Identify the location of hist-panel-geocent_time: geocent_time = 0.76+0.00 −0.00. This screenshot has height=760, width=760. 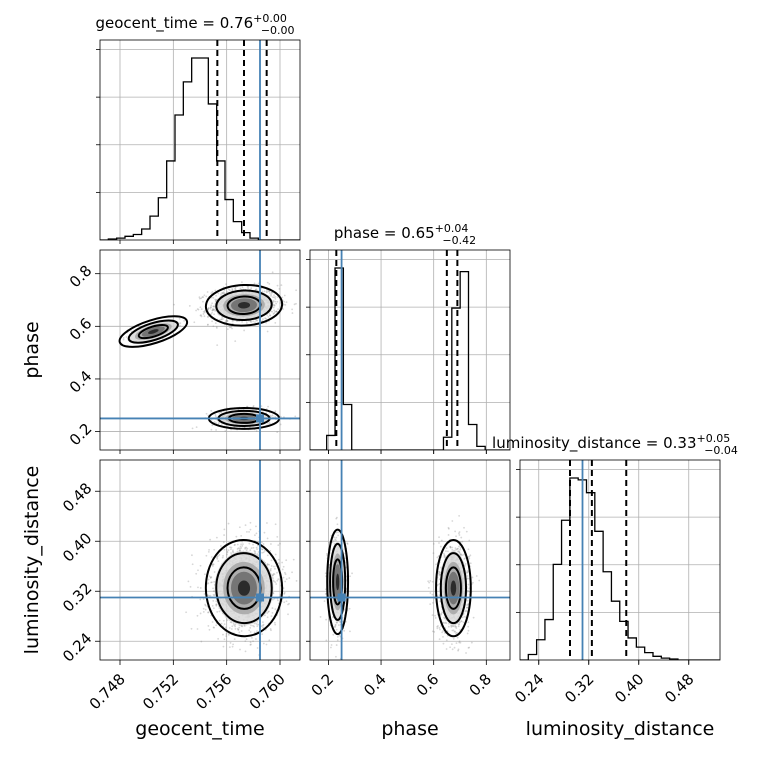
(198, 128).